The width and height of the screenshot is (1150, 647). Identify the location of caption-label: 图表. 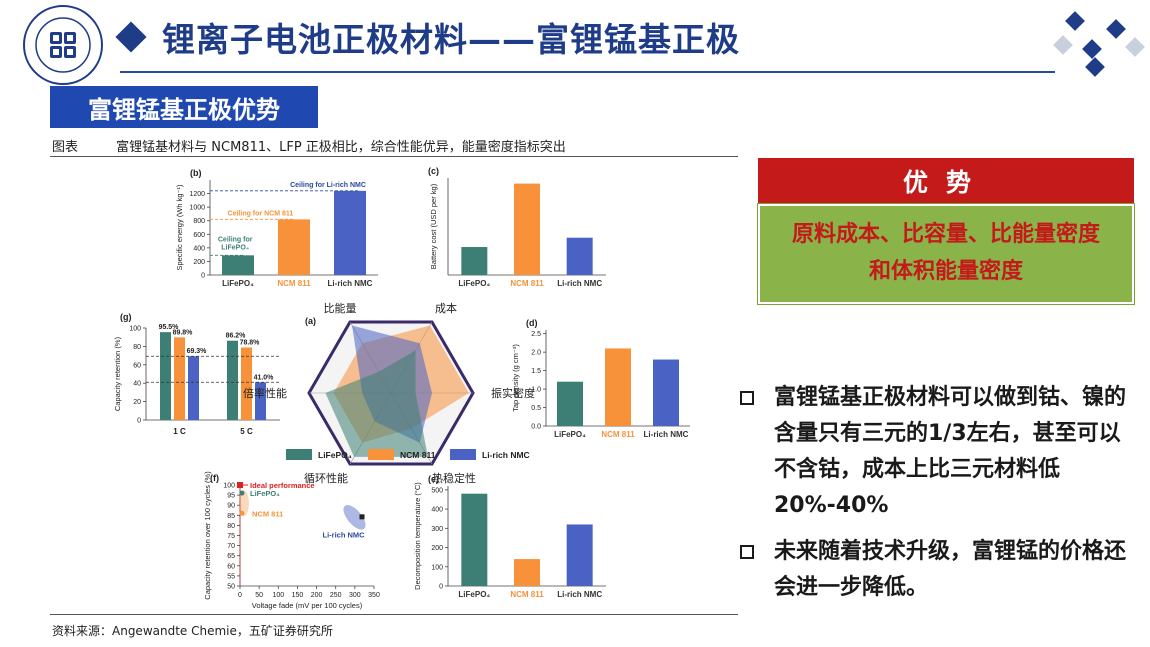
(65, 147).